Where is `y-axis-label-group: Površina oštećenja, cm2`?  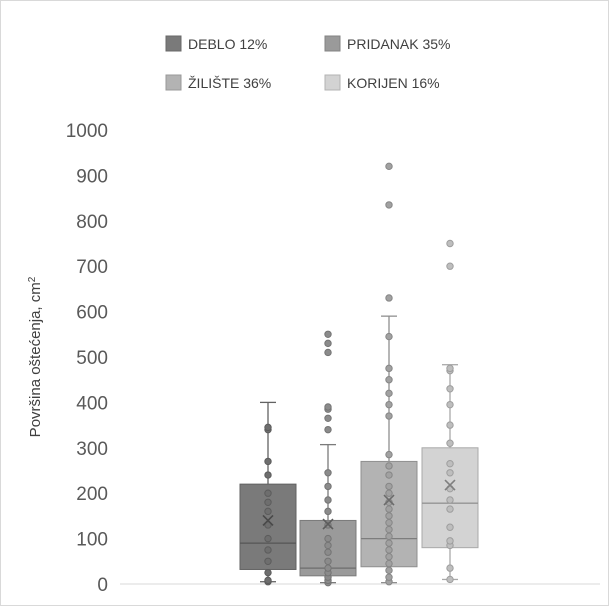 y-axis-label-group: Površina oštećenja, cm2 is located at coordinates (36, 356).